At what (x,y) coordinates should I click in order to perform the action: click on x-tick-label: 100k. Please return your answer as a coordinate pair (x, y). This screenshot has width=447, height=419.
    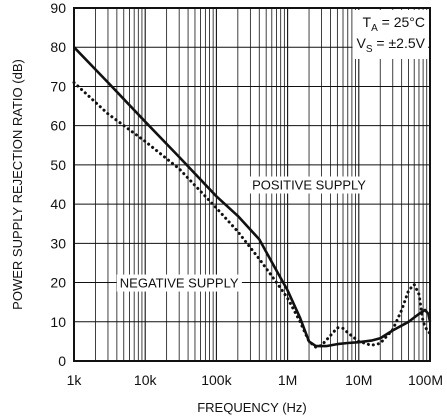
    Looking at the image, I should click on (216, 380).